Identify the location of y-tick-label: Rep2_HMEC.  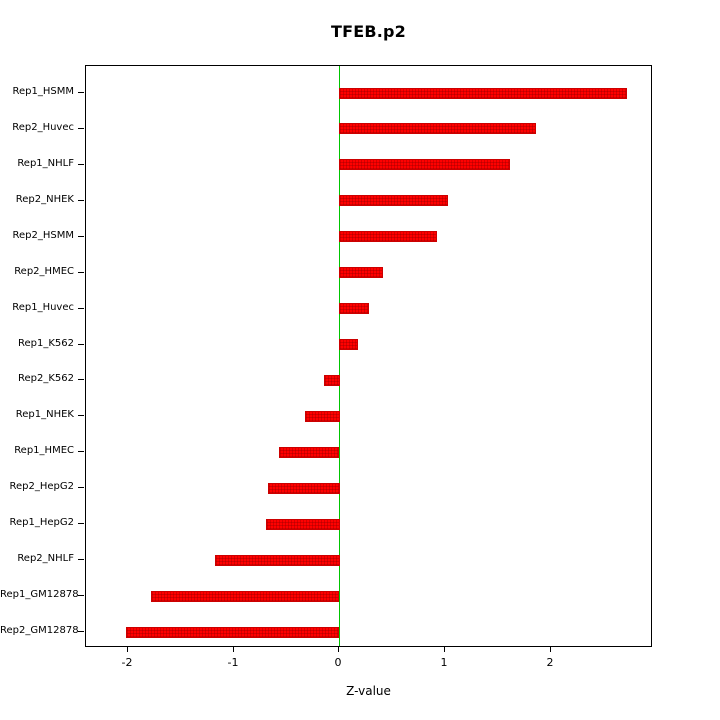
(44, 271).